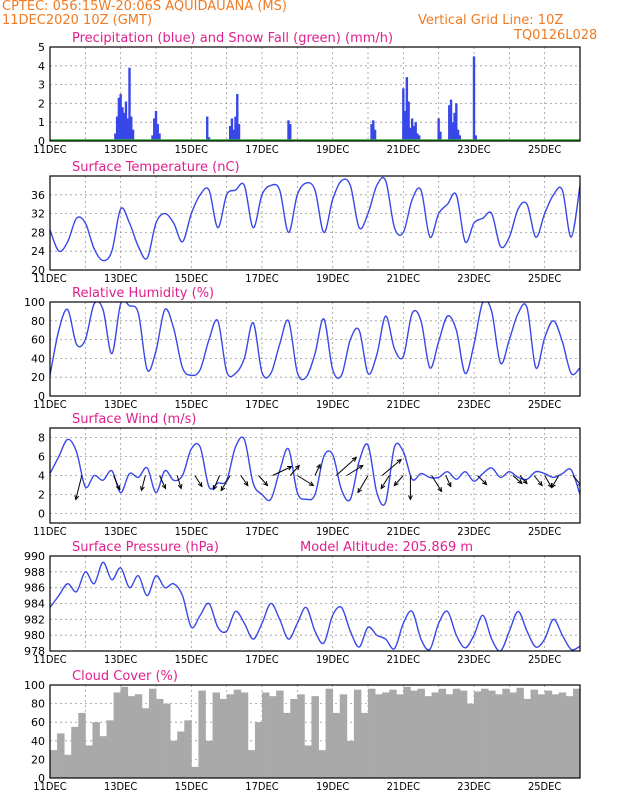  What do you see at coordinates (77, 20) in the screenshot?
I see `header-date: 11DEC2020 10Z (GMT)` at bounding box center [77, 20].